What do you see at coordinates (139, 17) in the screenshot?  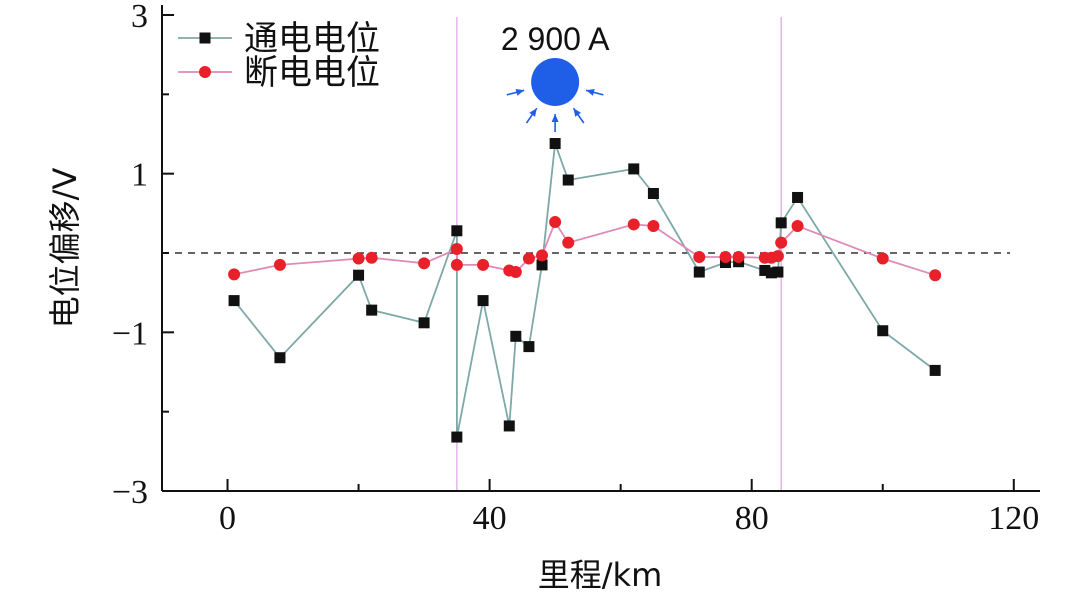 I see `y-tick-label: 3` at bounding box center [139, 17].